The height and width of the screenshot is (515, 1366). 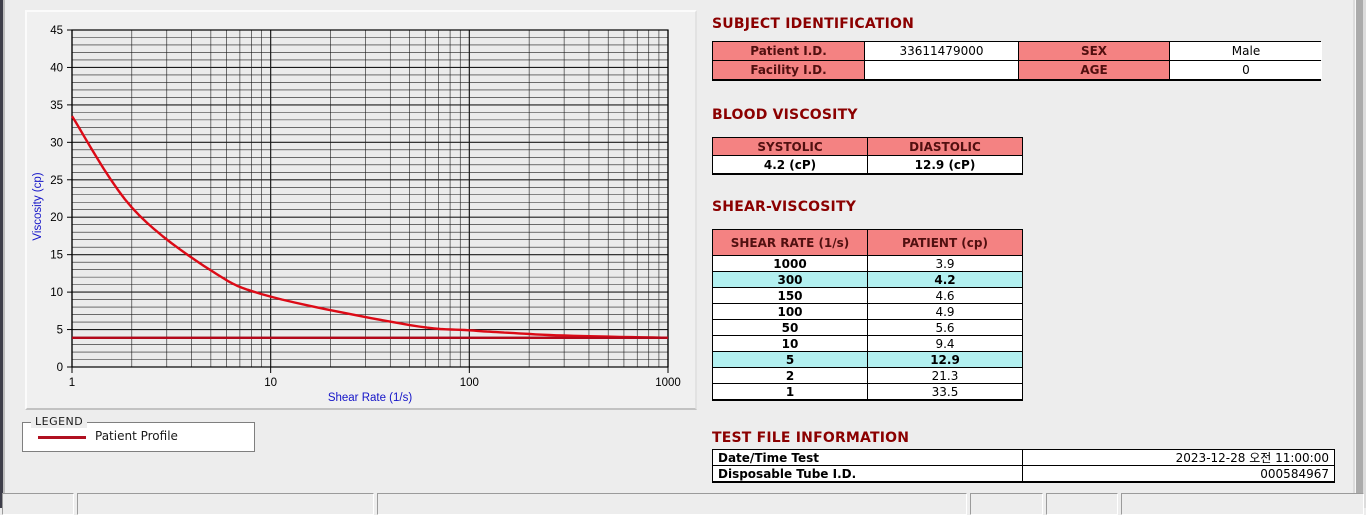 What do you see at coordinates (790, 359) in the screenshot?
I see `shear-rate-cell: 5` at bounding box center [790, 359].